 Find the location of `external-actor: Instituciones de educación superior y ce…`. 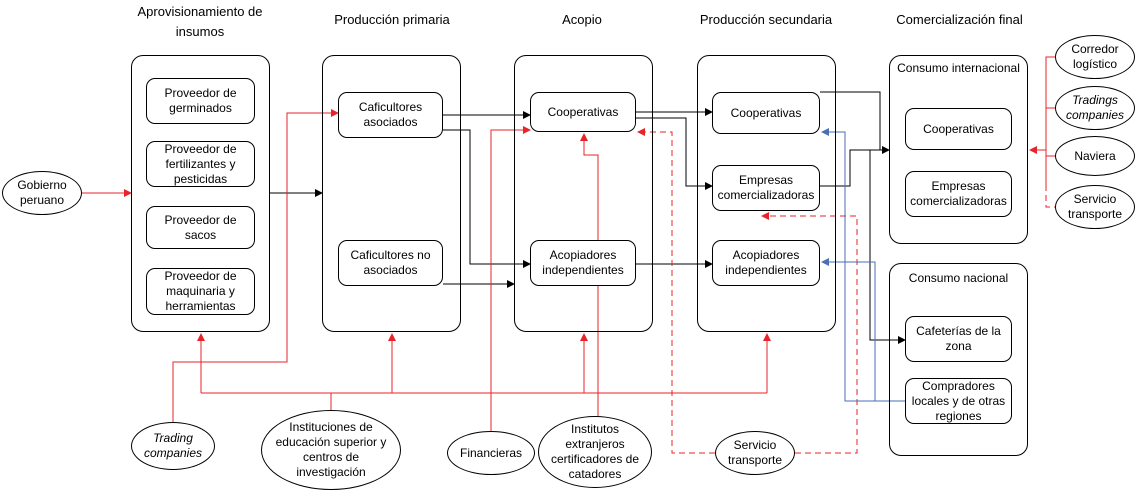

external-actor: Instituciones de educación superior y ce… is located at coordinates (331, 450).